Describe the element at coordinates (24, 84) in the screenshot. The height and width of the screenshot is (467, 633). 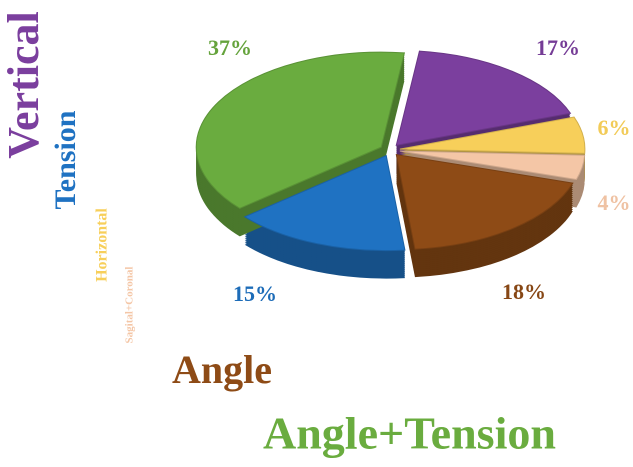
I see `category-label: Vertical` at that location.